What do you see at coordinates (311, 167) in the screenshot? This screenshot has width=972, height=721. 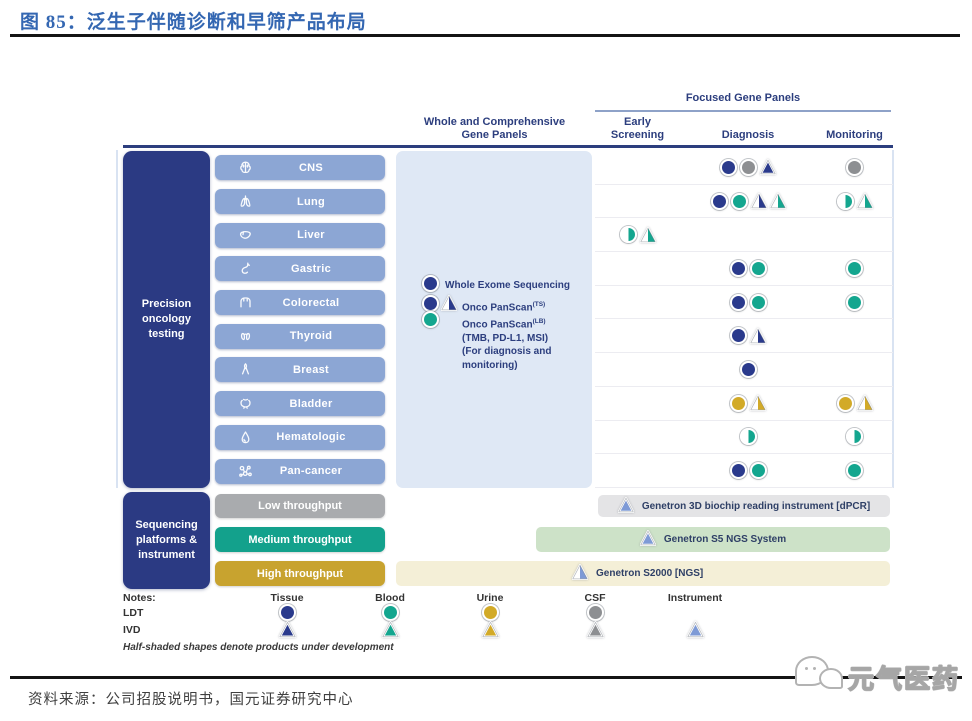 I see `category-label: CNS` at bounding box center [311, 167].